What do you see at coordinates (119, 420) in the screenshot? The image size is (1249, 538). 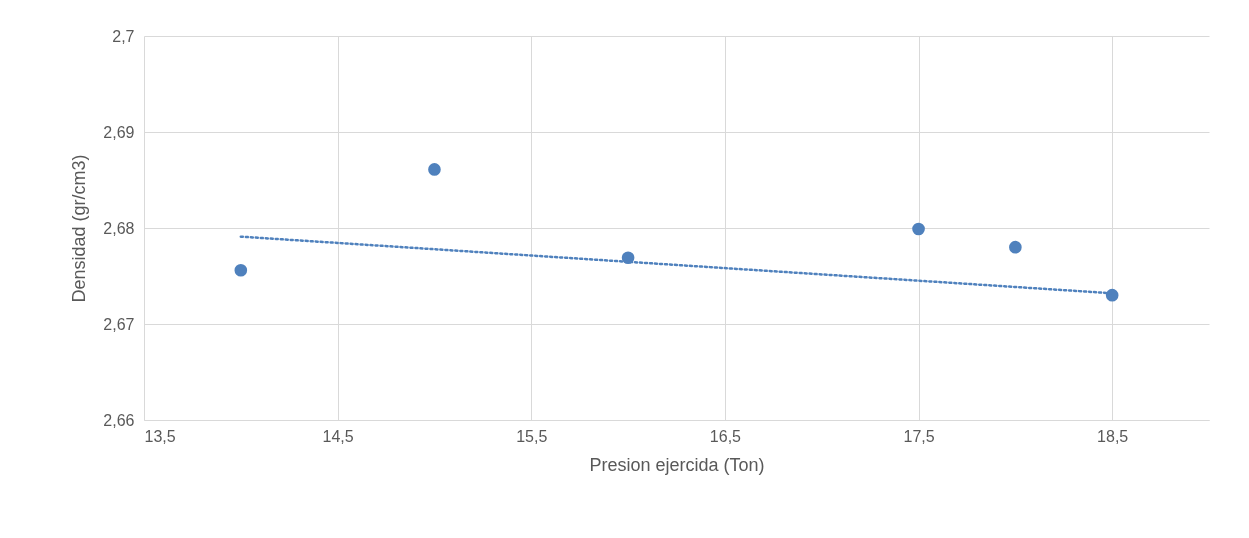 I see `y-tick-label: 2,66` at bounding box center [119, 420].